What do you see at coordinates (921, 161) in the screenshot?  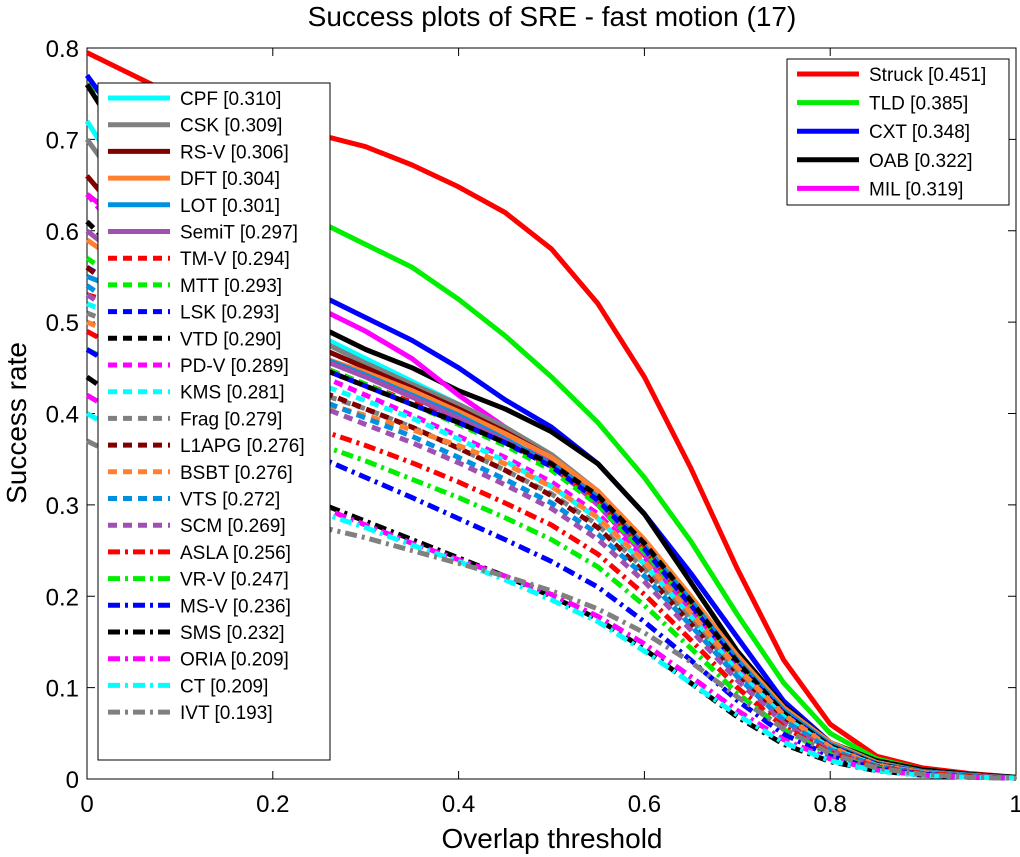 I see `legend-label: OAB [0.322]` at bounding box center [921, 161].